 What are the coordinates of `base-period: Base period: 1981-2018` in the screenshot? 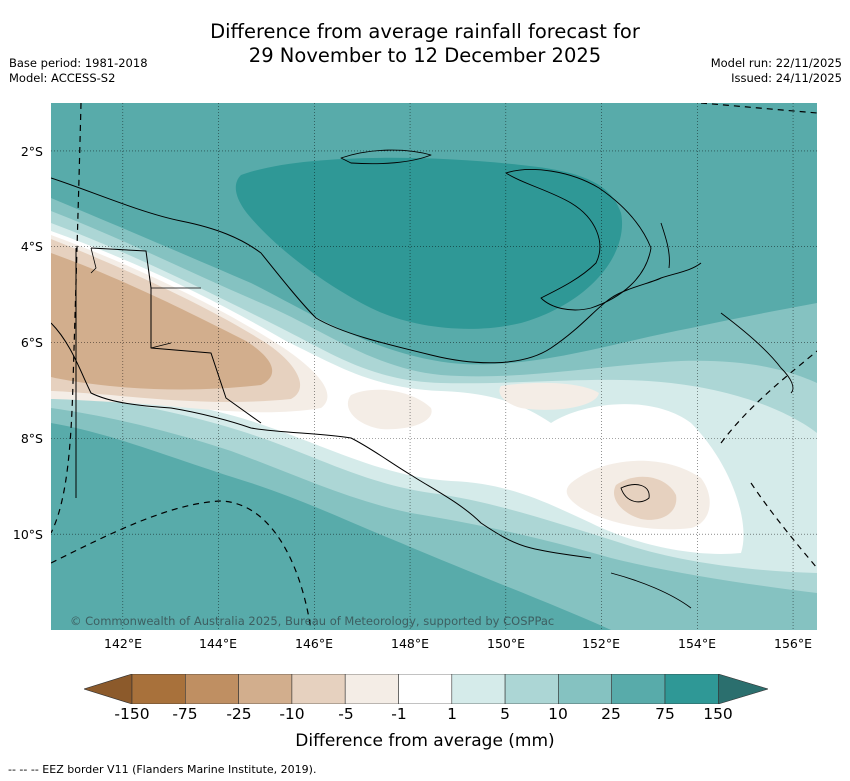 It's located at (78, 63).